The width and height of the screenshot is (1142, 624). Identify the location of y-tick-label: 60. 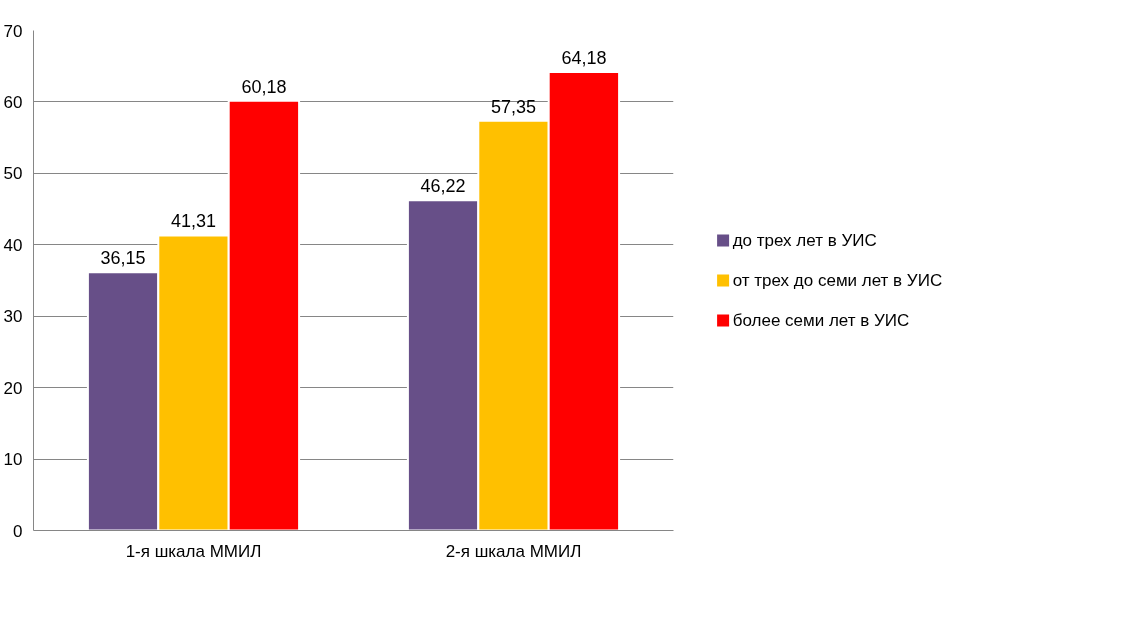
(13, 102).